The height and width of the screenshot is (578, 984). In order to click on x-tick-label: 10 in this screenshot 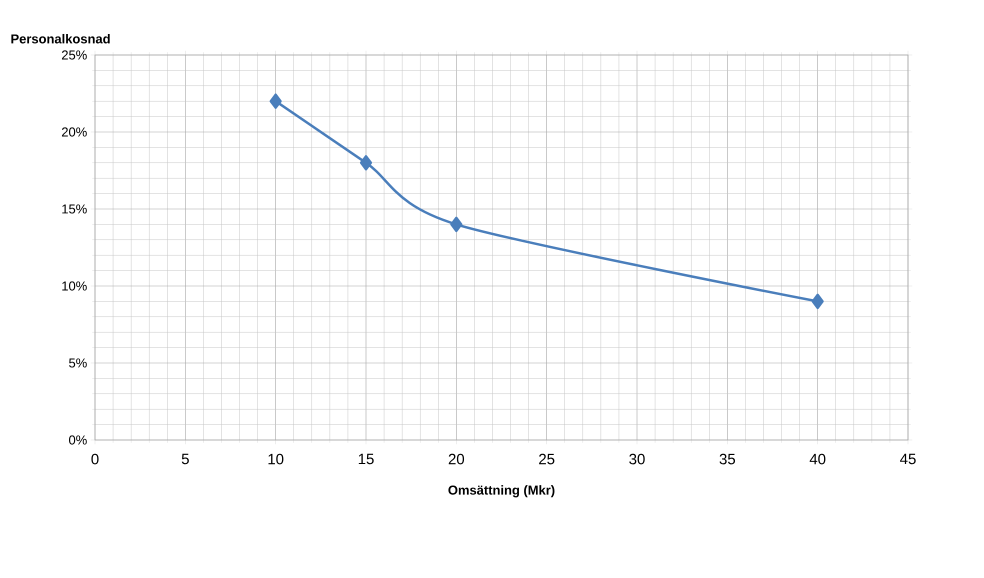, I will do `click(276, 459)`.